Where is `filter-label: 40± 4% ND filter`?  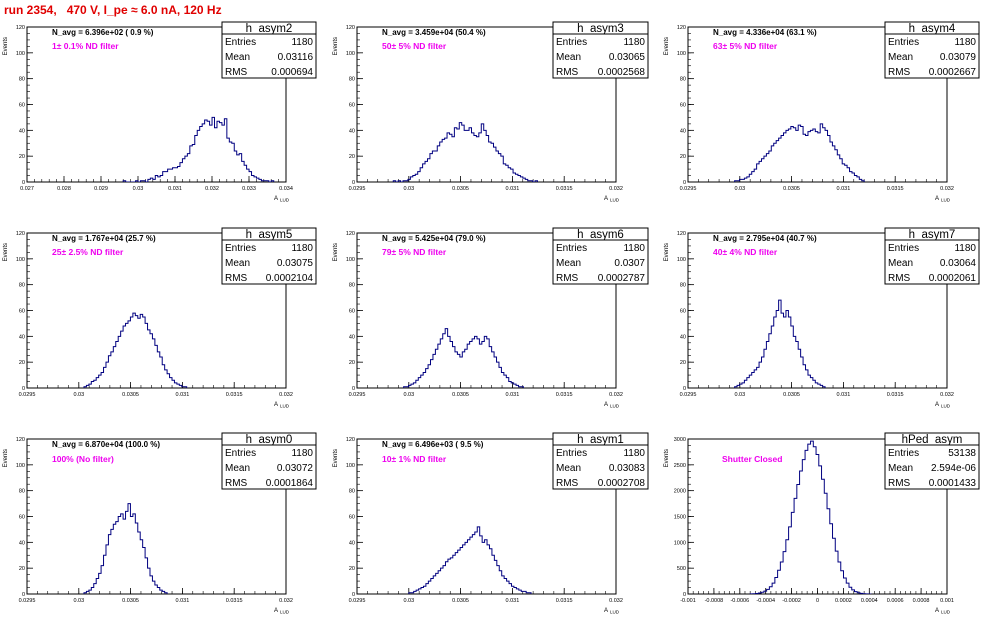
filter-label: 40± 4% ND filter is located at coordinates (745, 252).